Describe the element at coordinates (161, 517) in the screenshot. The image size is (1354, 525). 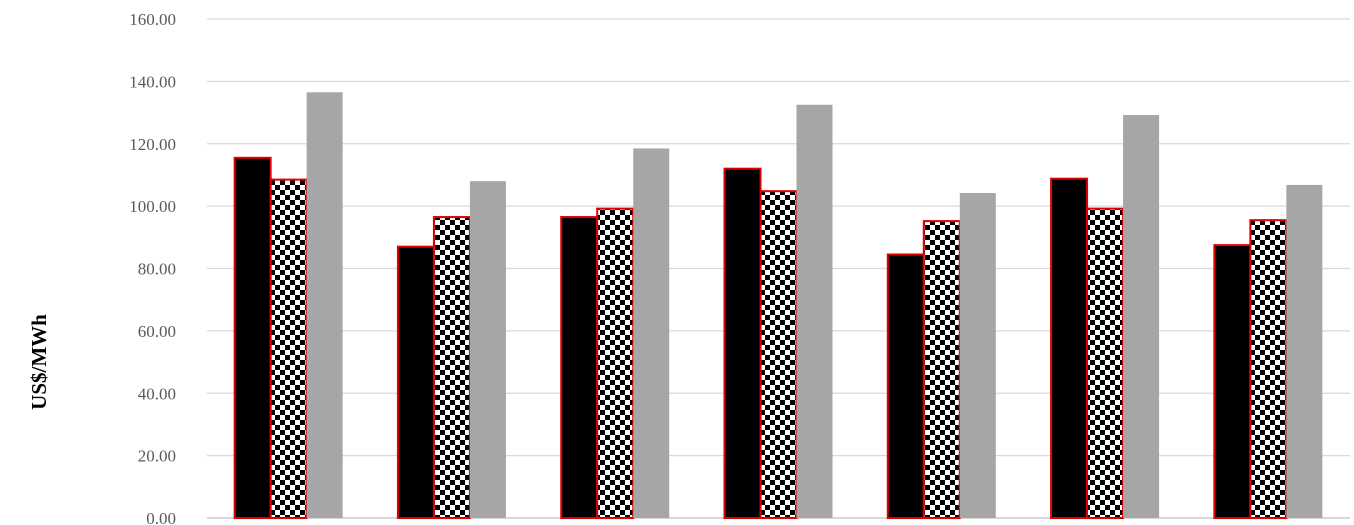
I see `y-tick-label: 0.00` at that location.